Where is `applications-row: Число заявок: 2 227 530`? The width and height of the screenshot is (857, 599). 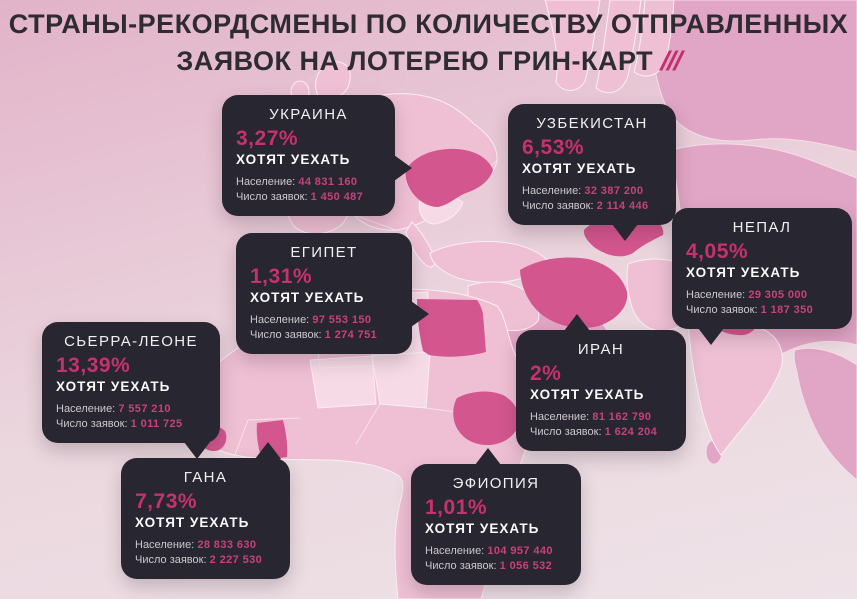
applications-row: Число заявок: 2 227 530 is located at coordinates (205, 560).